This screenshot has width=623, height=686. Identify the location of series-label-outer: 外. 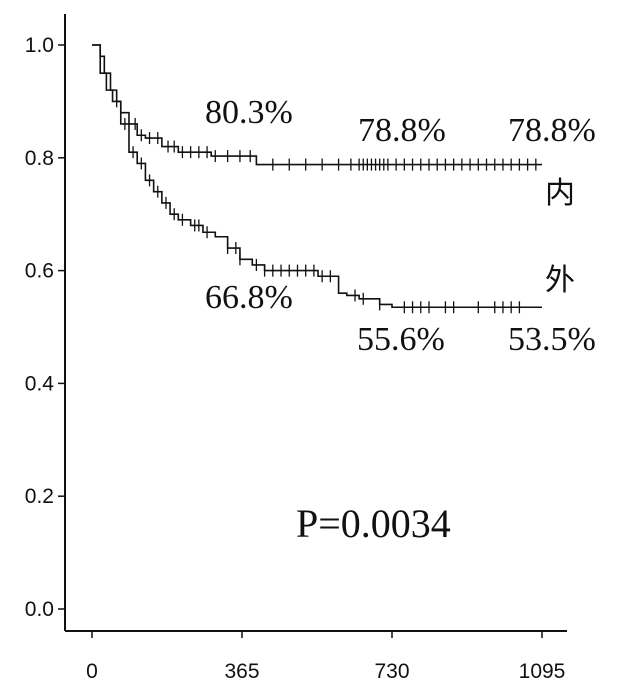
(560, 280).